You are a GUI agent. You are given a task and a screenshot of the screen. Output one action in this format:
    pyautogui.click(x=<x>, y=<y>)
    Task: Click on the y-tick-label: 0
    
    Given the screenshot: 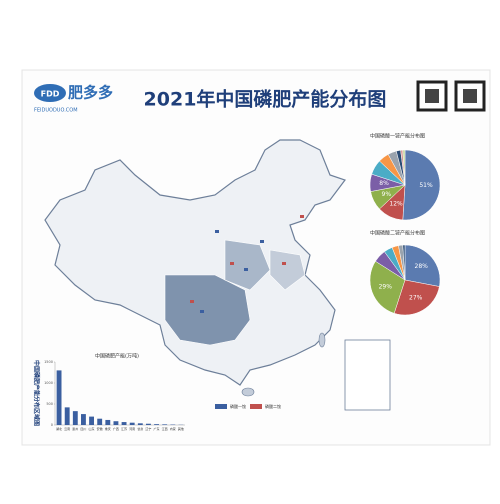 What is the action you would take?
    pyautogui.click(x=52, y=425)
    